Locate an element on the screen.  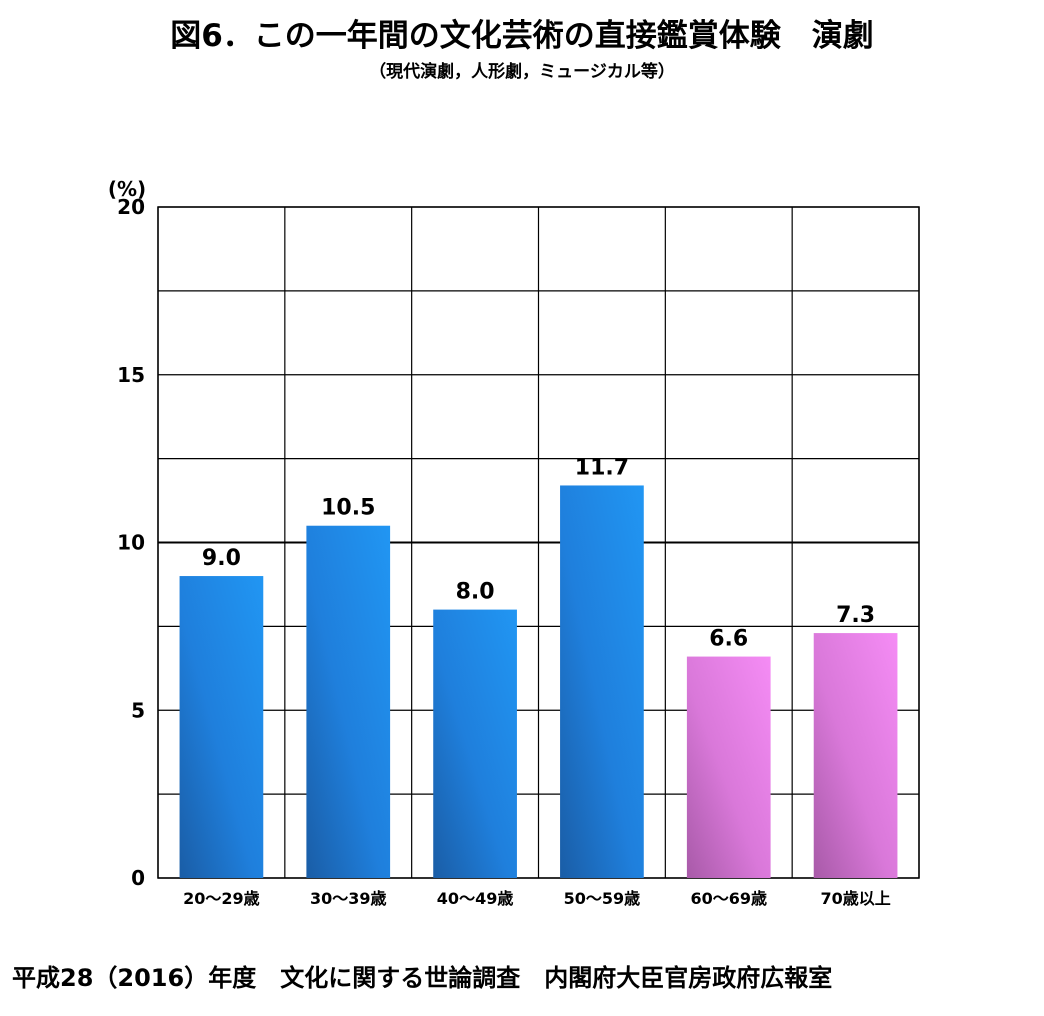
value-label: 9.0 is located at coordinates (221, 558).